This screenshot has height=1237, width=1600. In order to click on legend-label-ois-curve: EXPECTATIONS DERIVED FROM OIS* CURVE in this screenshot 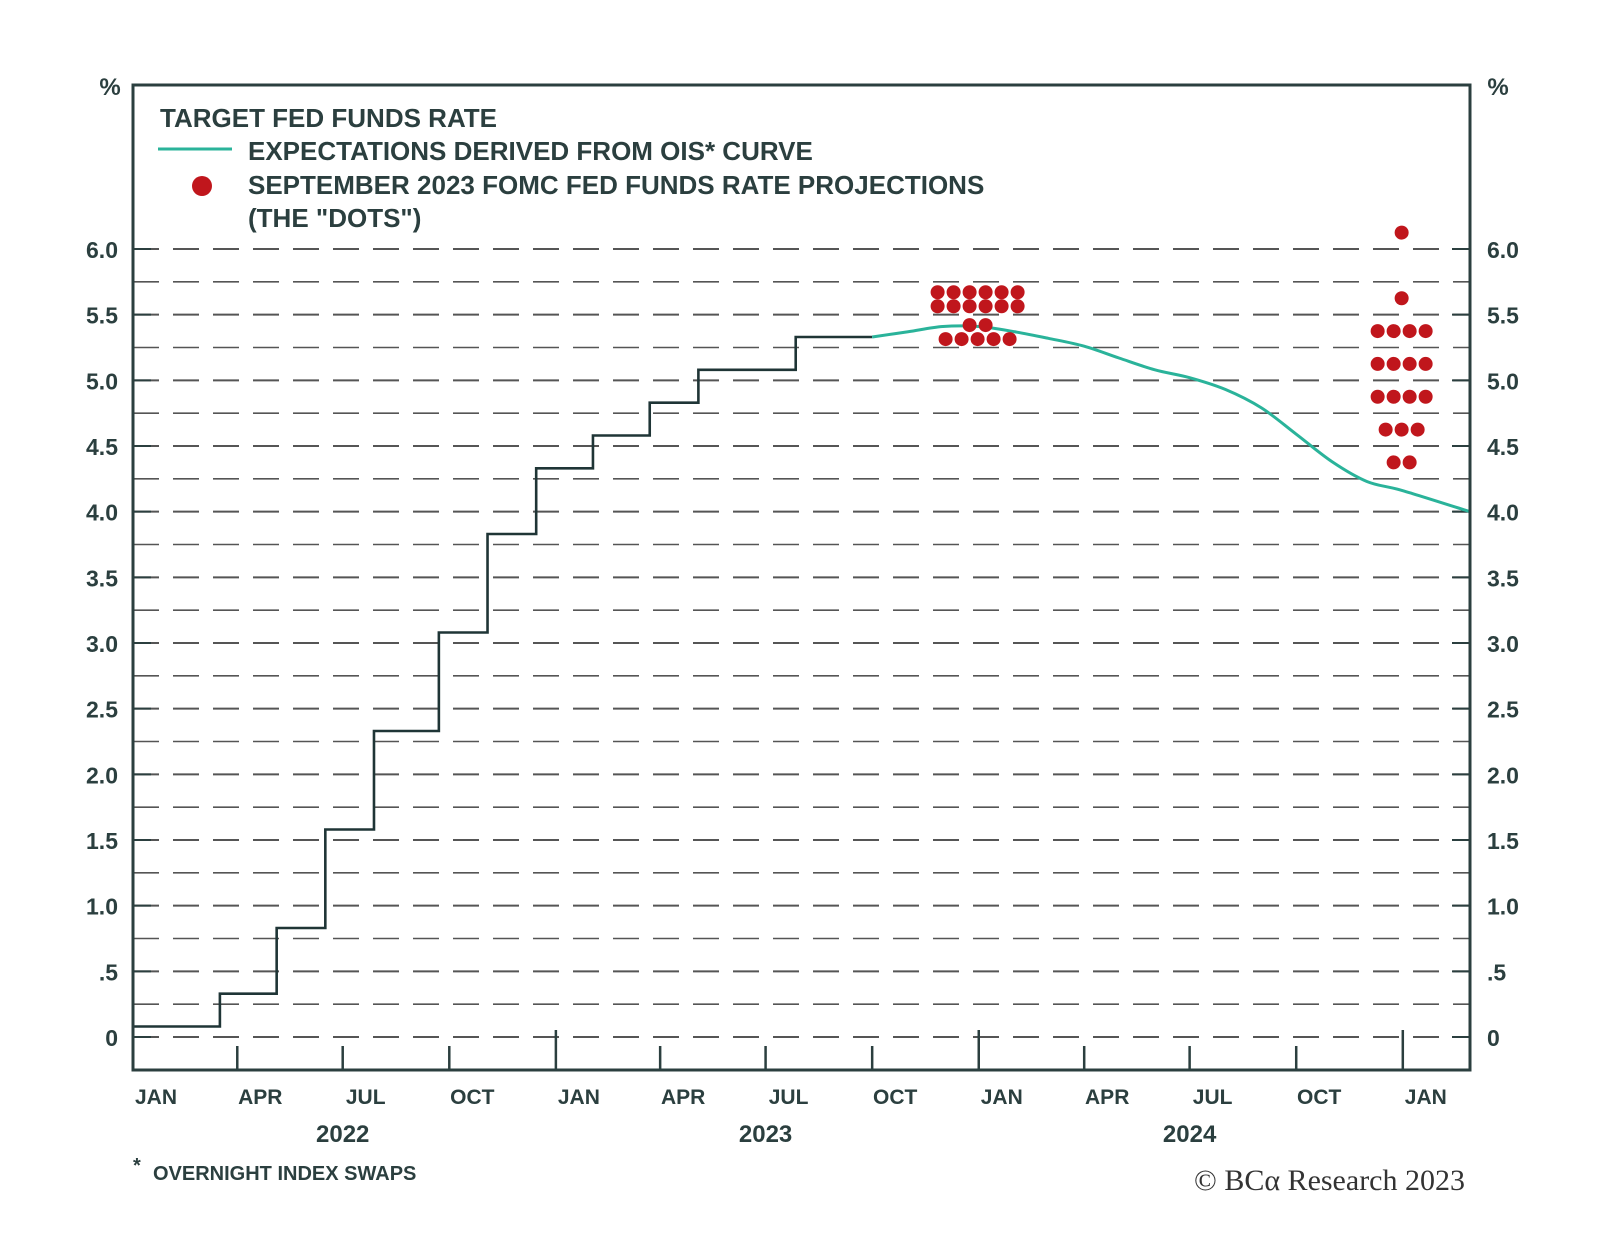, I will do `click(530, 151)`.